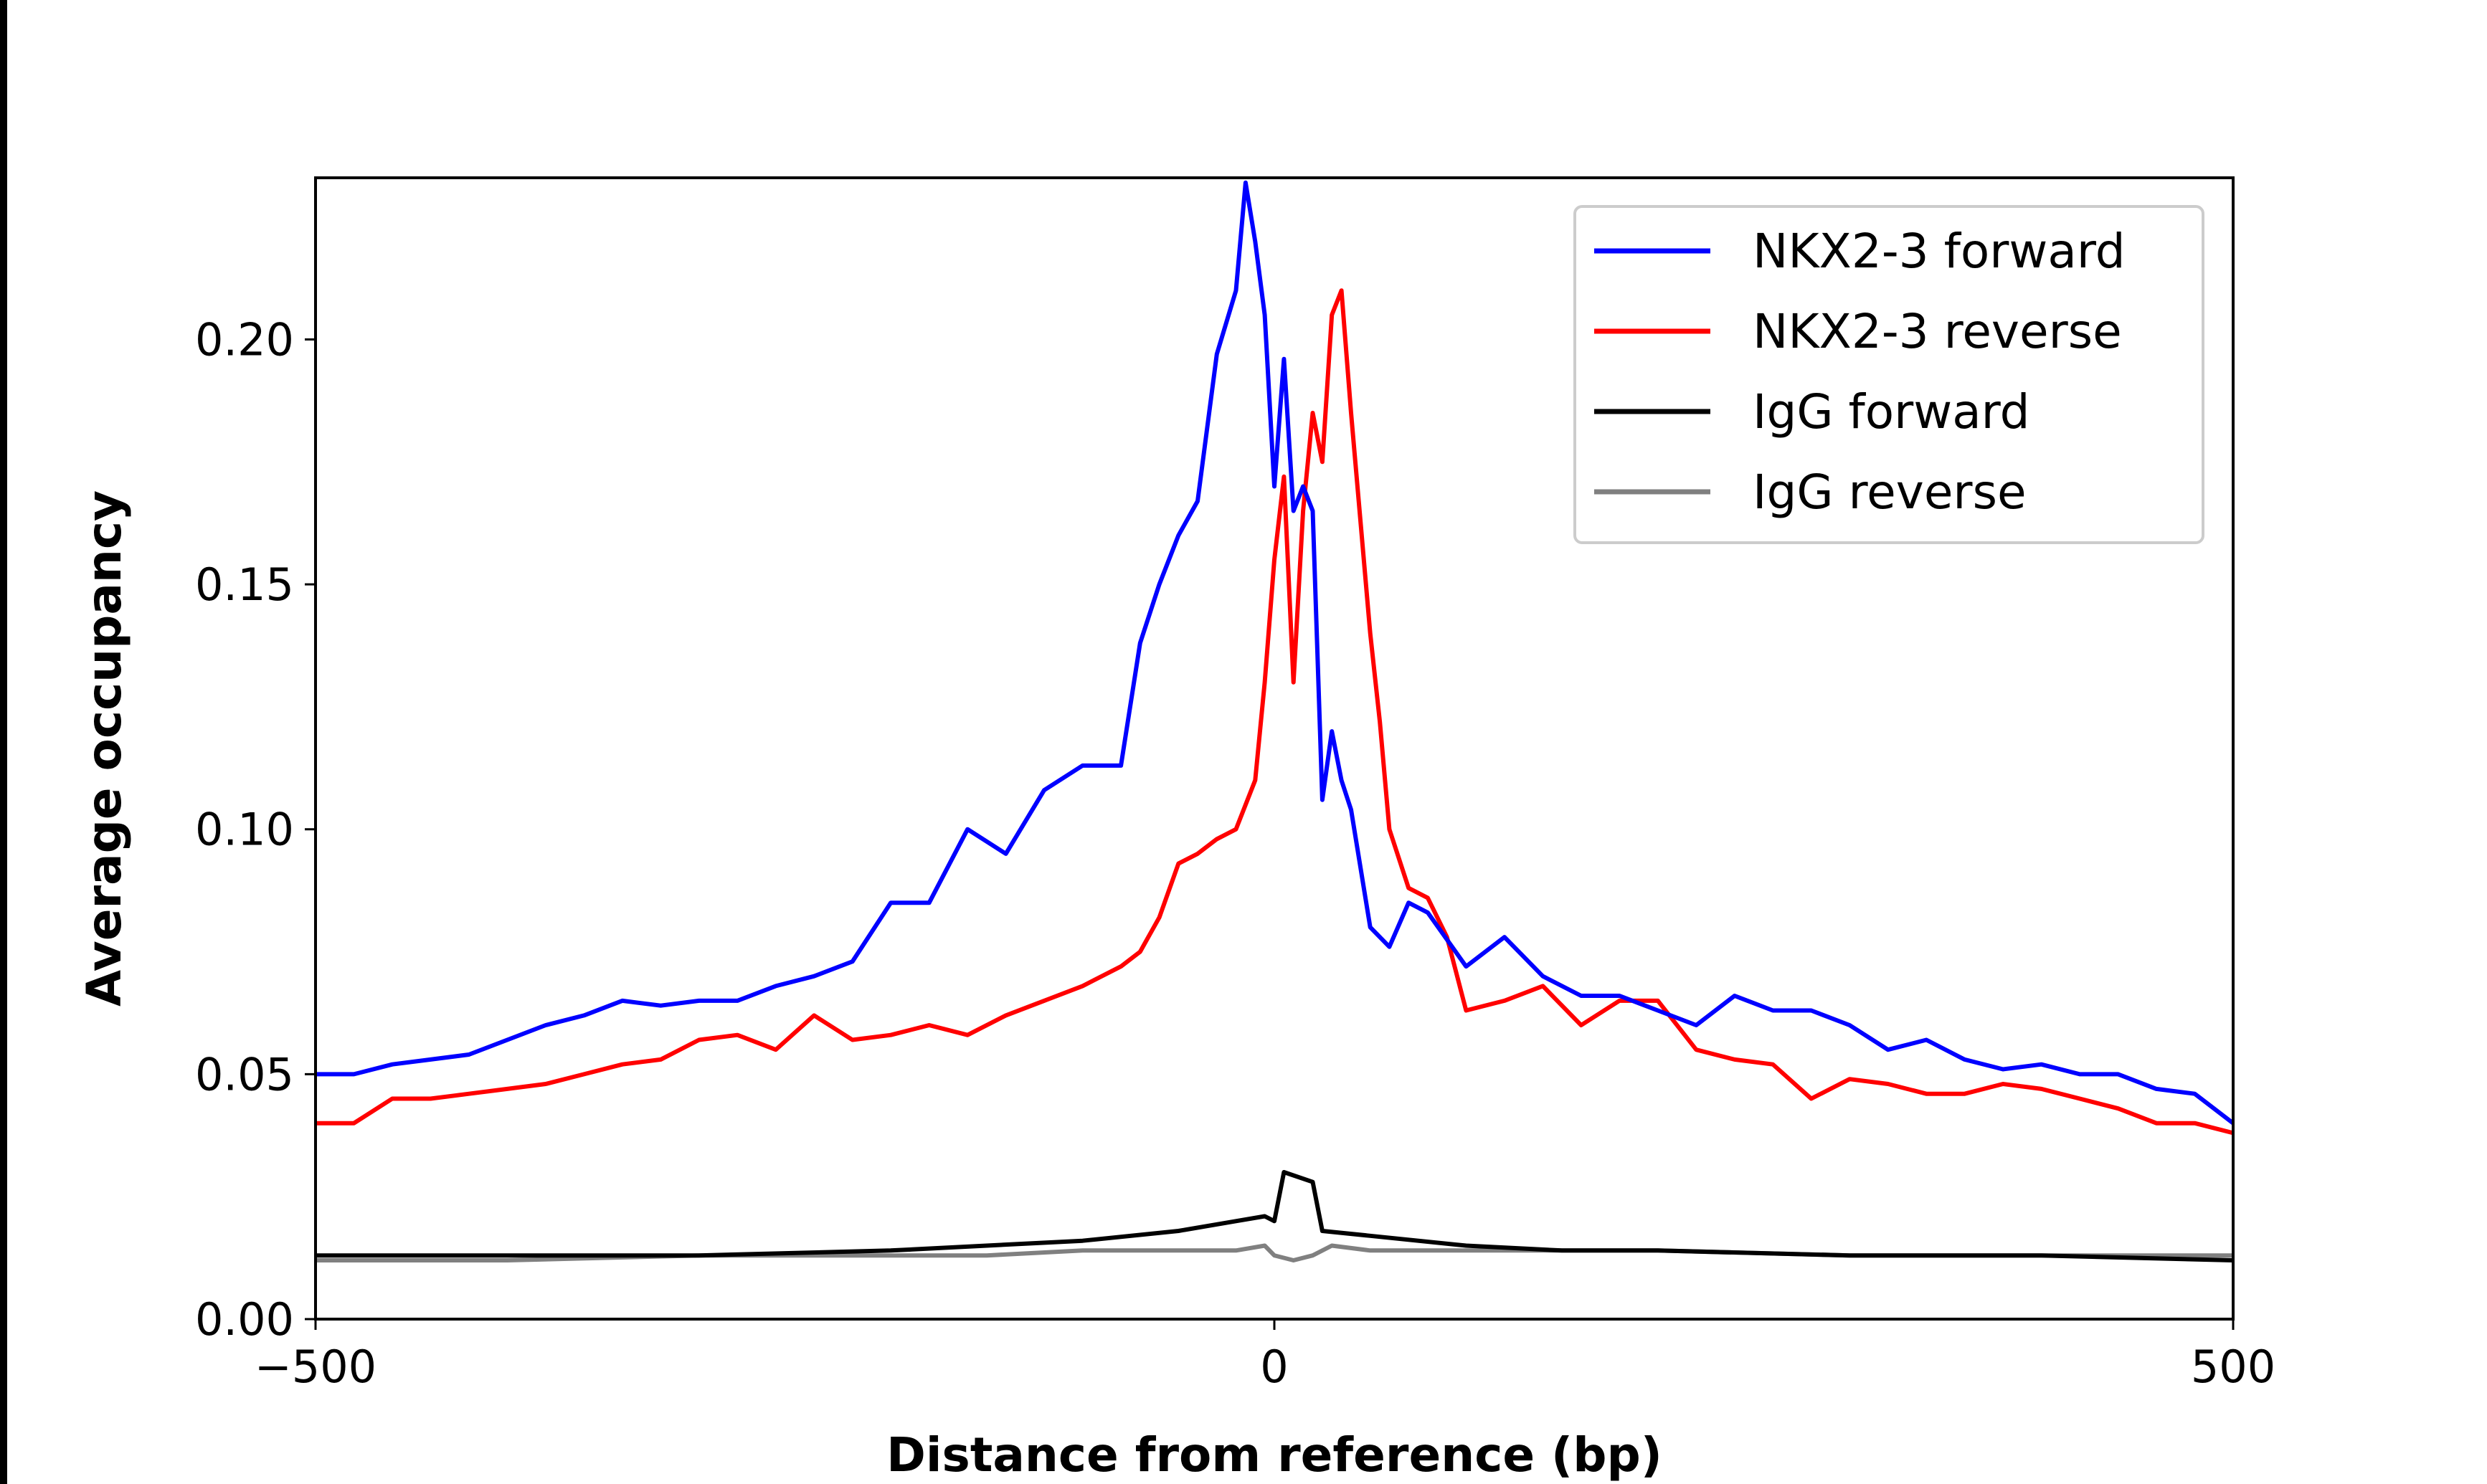 This screenshot has width=2487, height=1484. Describe the element at coordinates (1274, 1367) in the screenshot. I see `x-tick-label: 0` at that location.